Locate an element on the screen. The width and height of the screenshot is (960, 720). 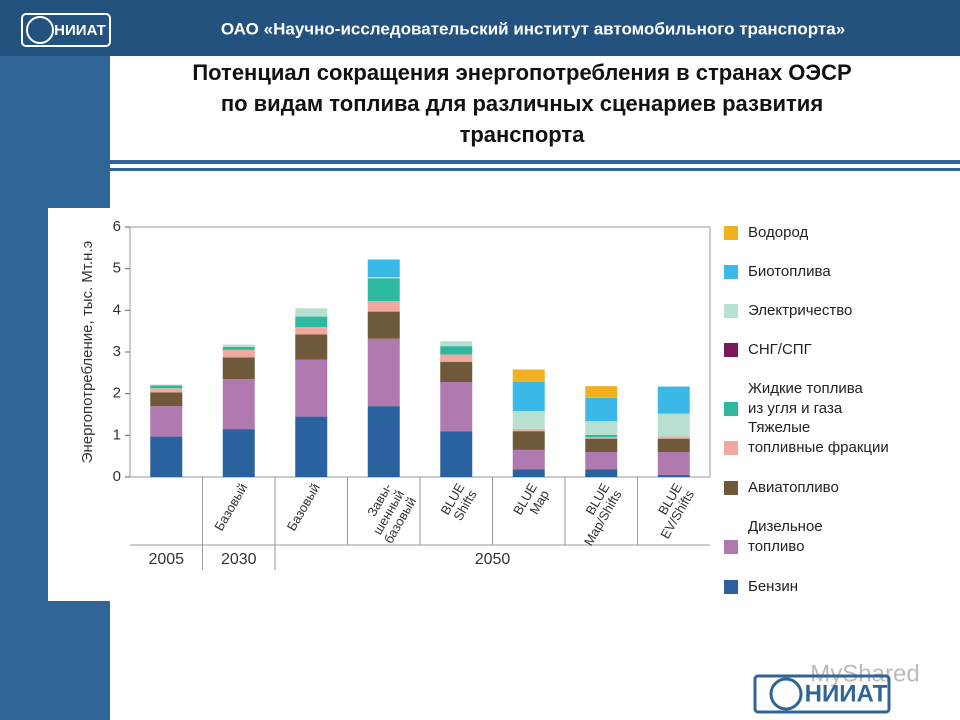
y-tick-label: 0 is located at coordinates (117, 476).